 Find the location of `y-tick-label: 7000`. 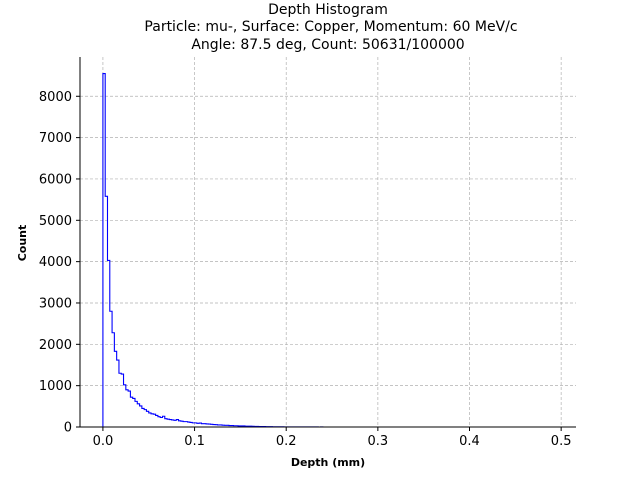

y-tick-label: 7000 is located at coordinates (55, 138).